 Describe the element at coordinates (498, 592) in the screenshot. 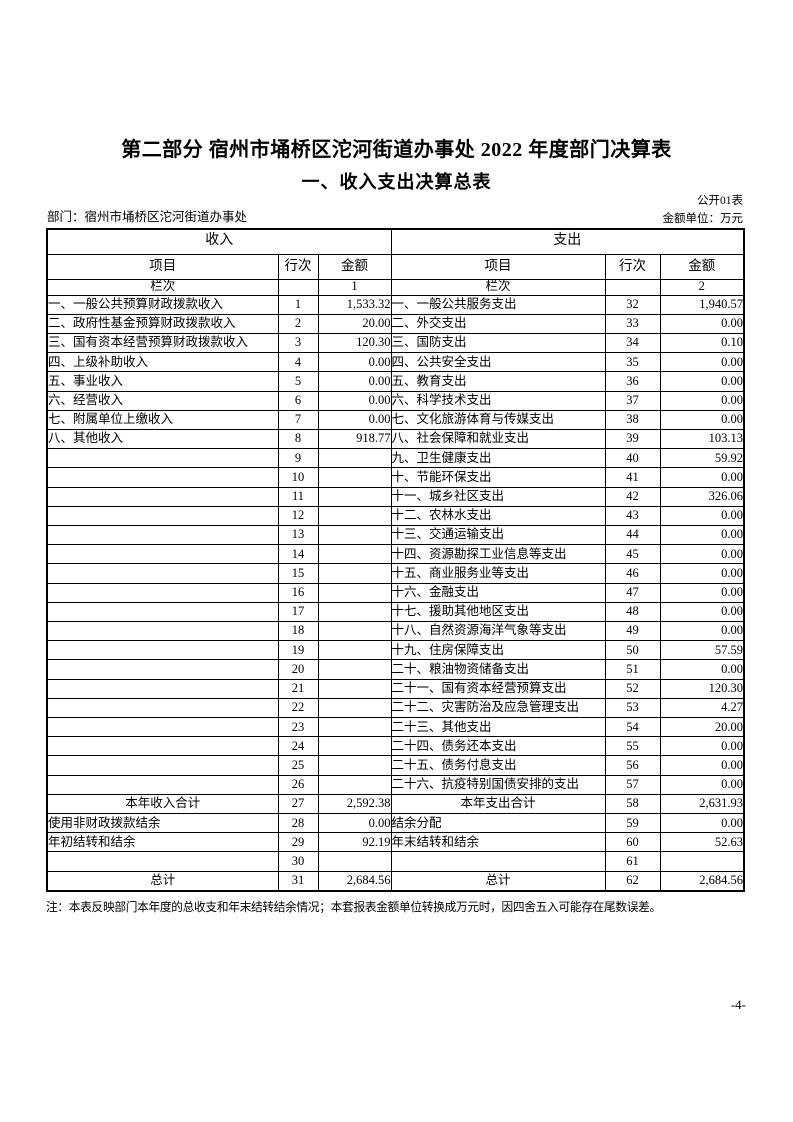

I see `expense-item-cell: 十六、金融支出` at that location.